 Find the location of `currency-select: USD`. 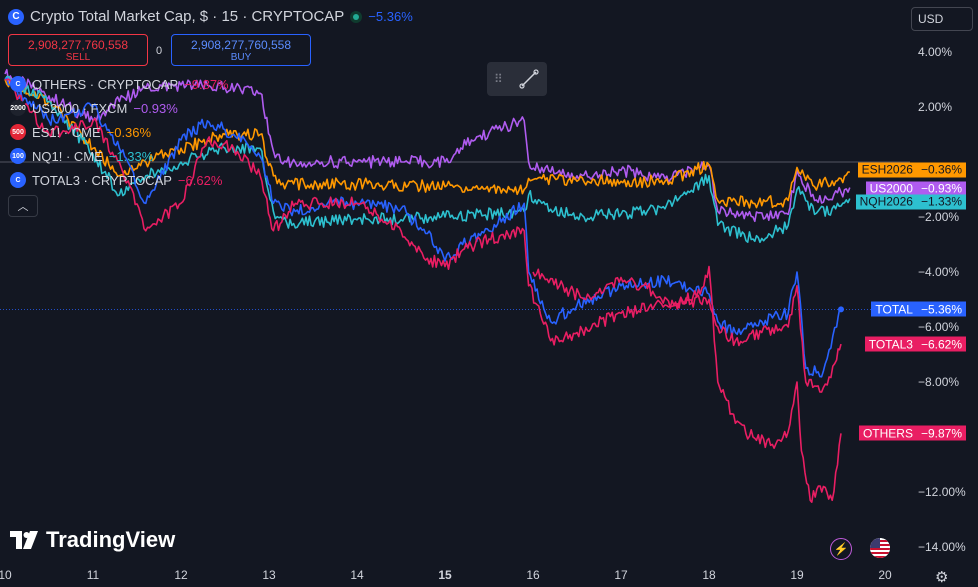

currency-select: USD is located at coordinates (942, 19).